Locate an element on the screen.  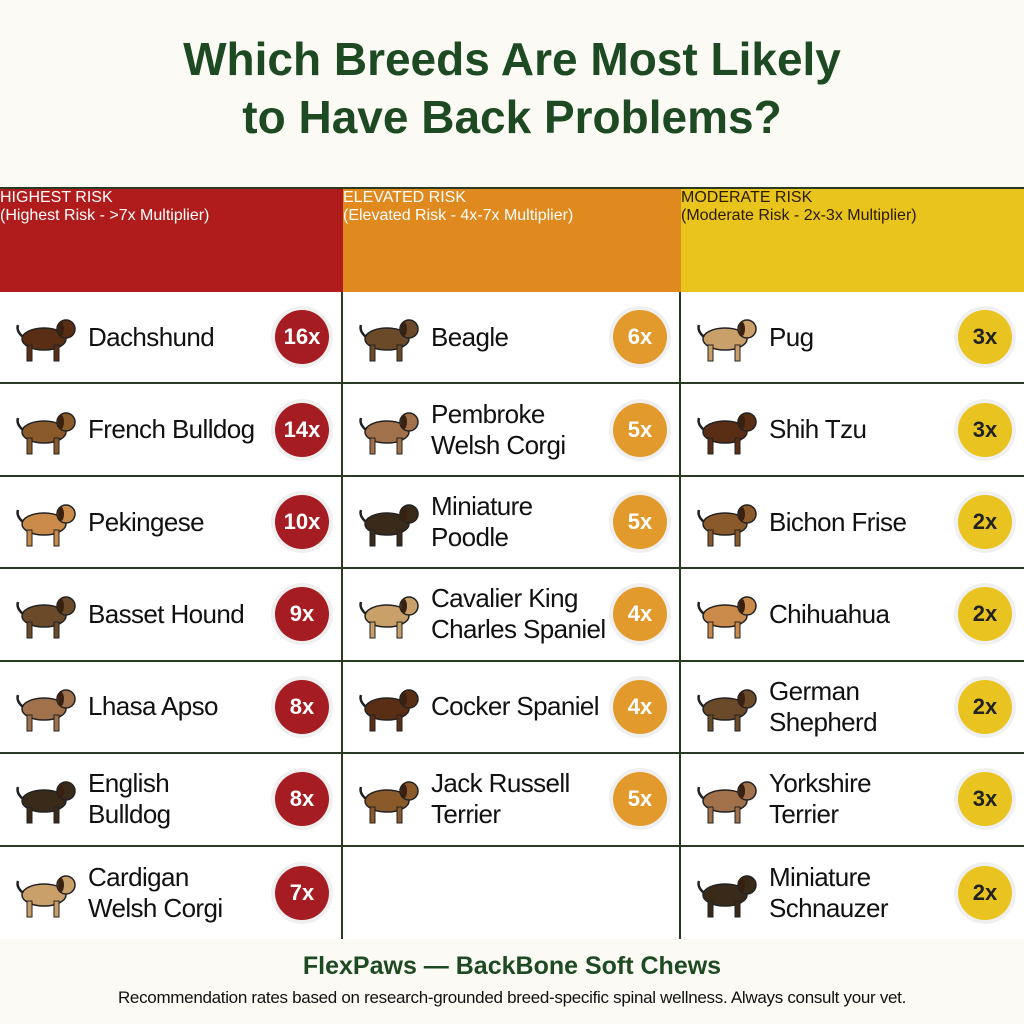
breed-cell: Beagle 6x is located at coordinates (512, 338).